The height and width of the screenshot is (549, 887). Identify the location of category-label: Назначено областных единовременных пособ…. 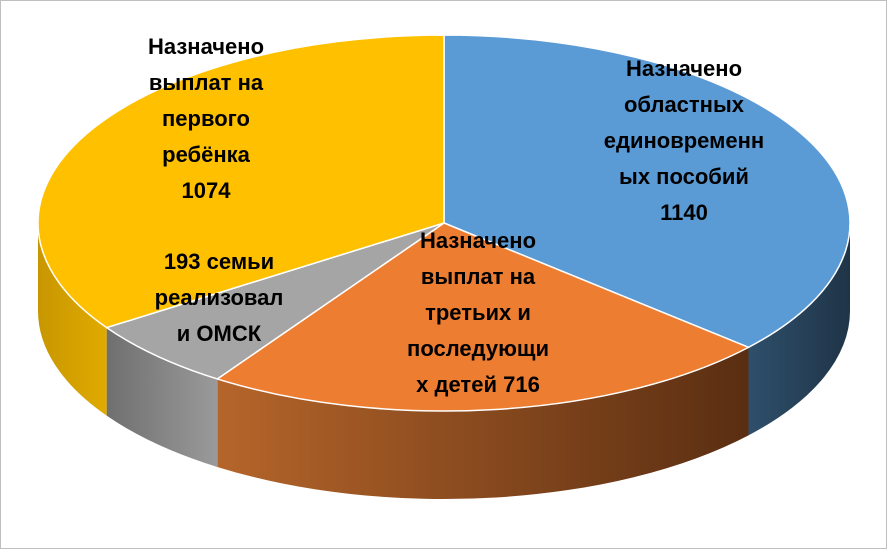
(684, 122).